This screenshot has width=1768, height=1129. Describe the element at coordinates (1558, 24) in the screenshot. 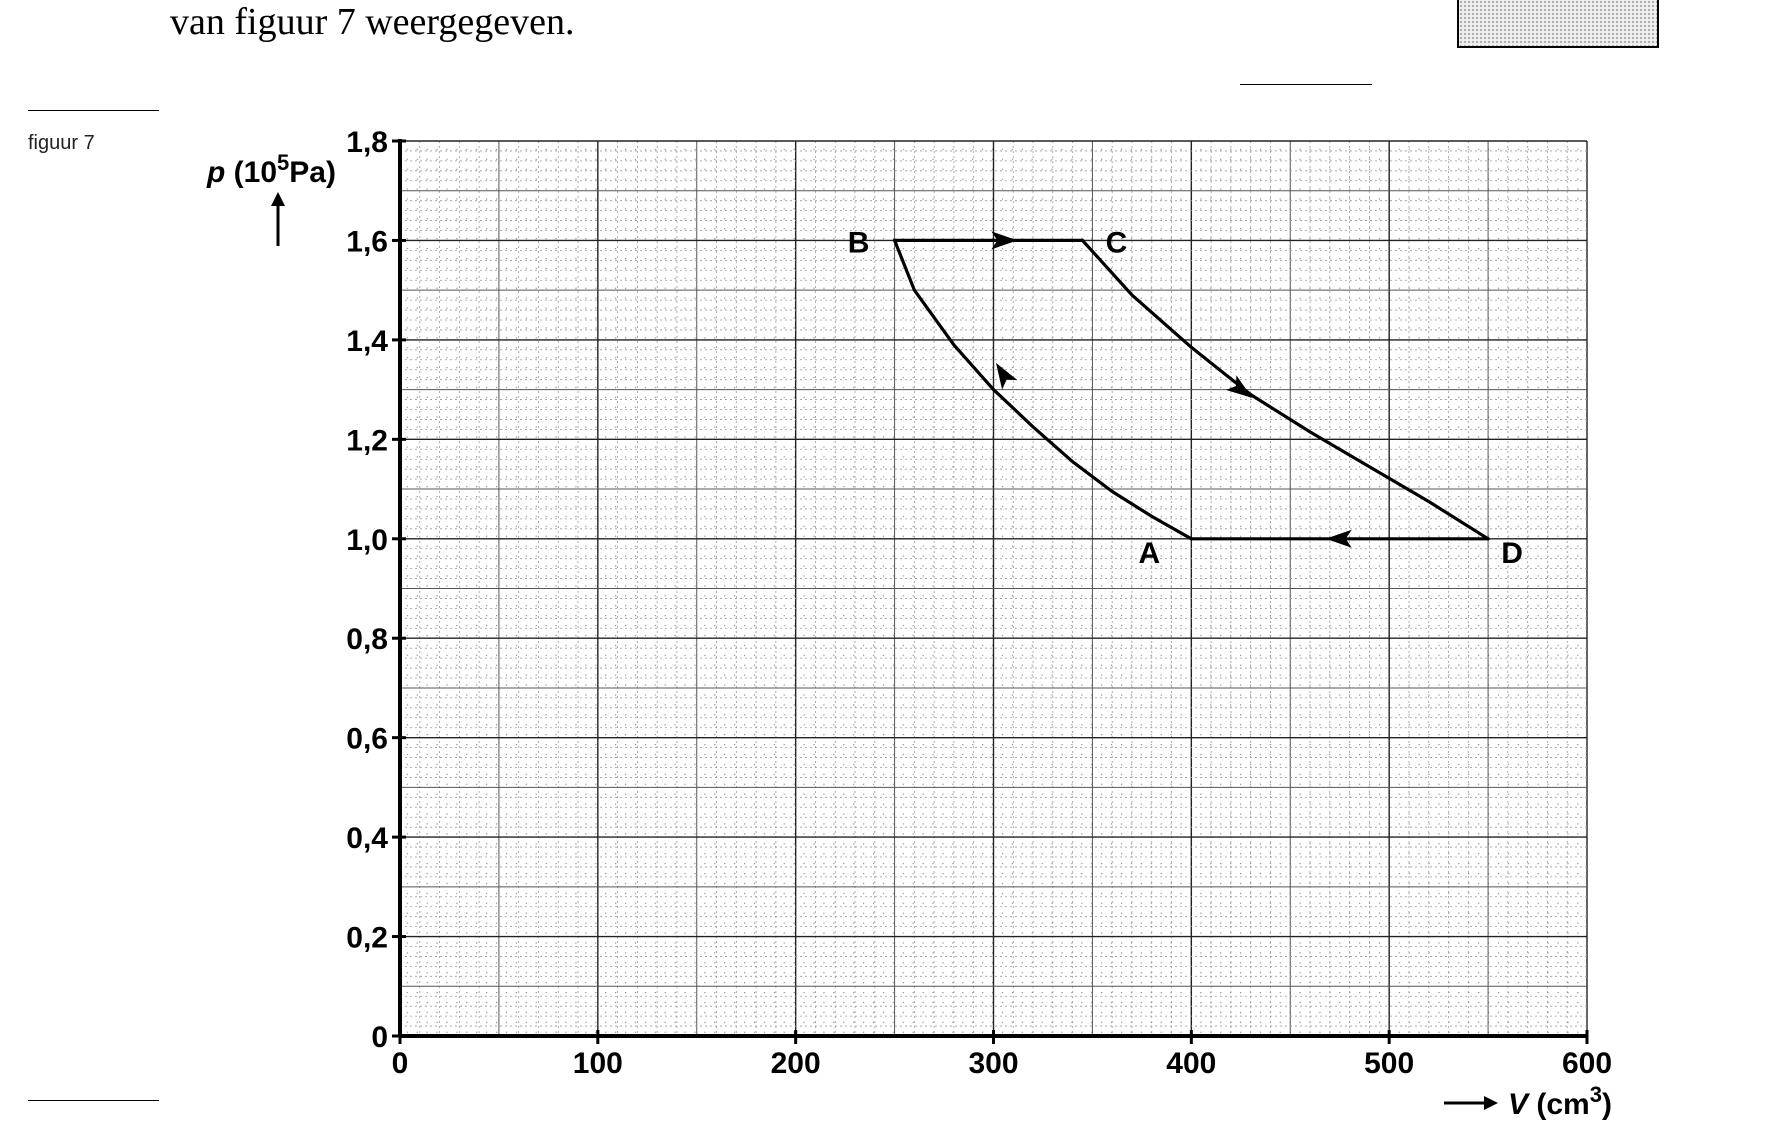

I see `answer-score-box` at that location.